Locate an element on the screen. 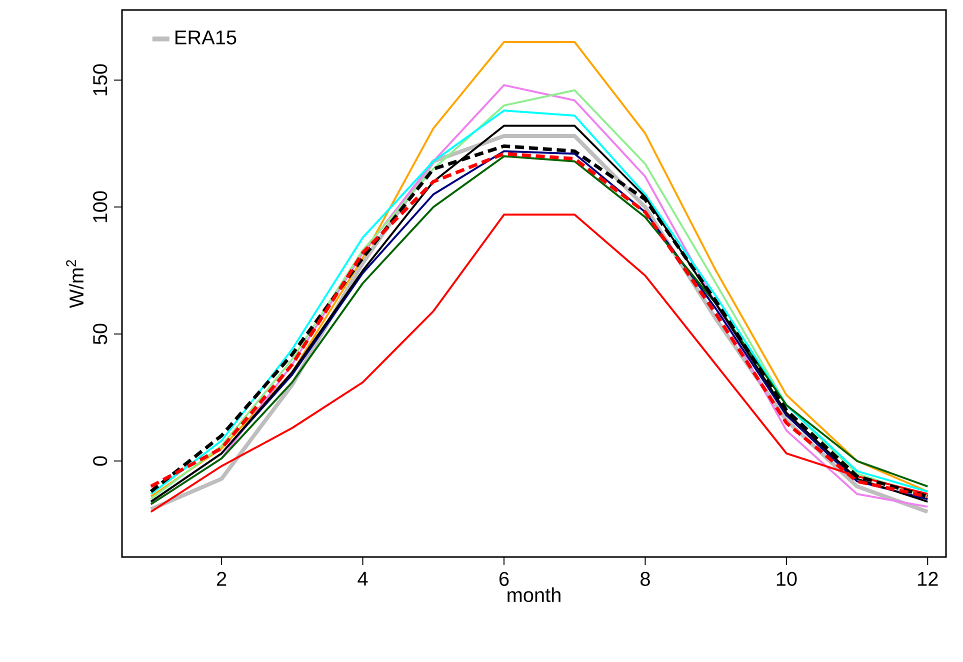 Image resolution: width=963 pixels, height=662 pixels. x-tick-label: 8 is located at coordinates (645, 579).